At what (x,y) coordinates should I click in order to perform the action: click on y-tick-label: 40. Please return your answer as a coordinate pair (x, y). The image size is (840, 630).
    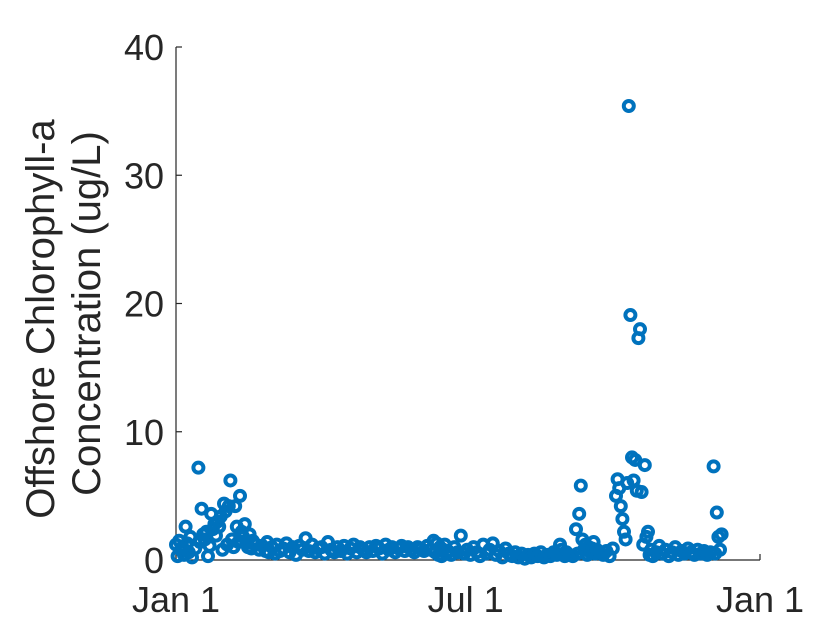
    Looking at the image, I should click on (144, 47).